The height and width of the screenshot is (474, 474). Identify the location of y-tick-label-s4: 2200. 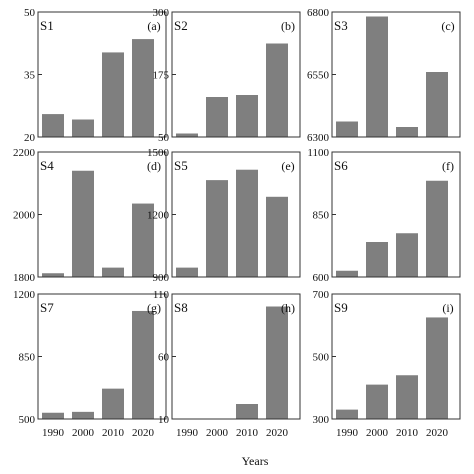
(24, 153).